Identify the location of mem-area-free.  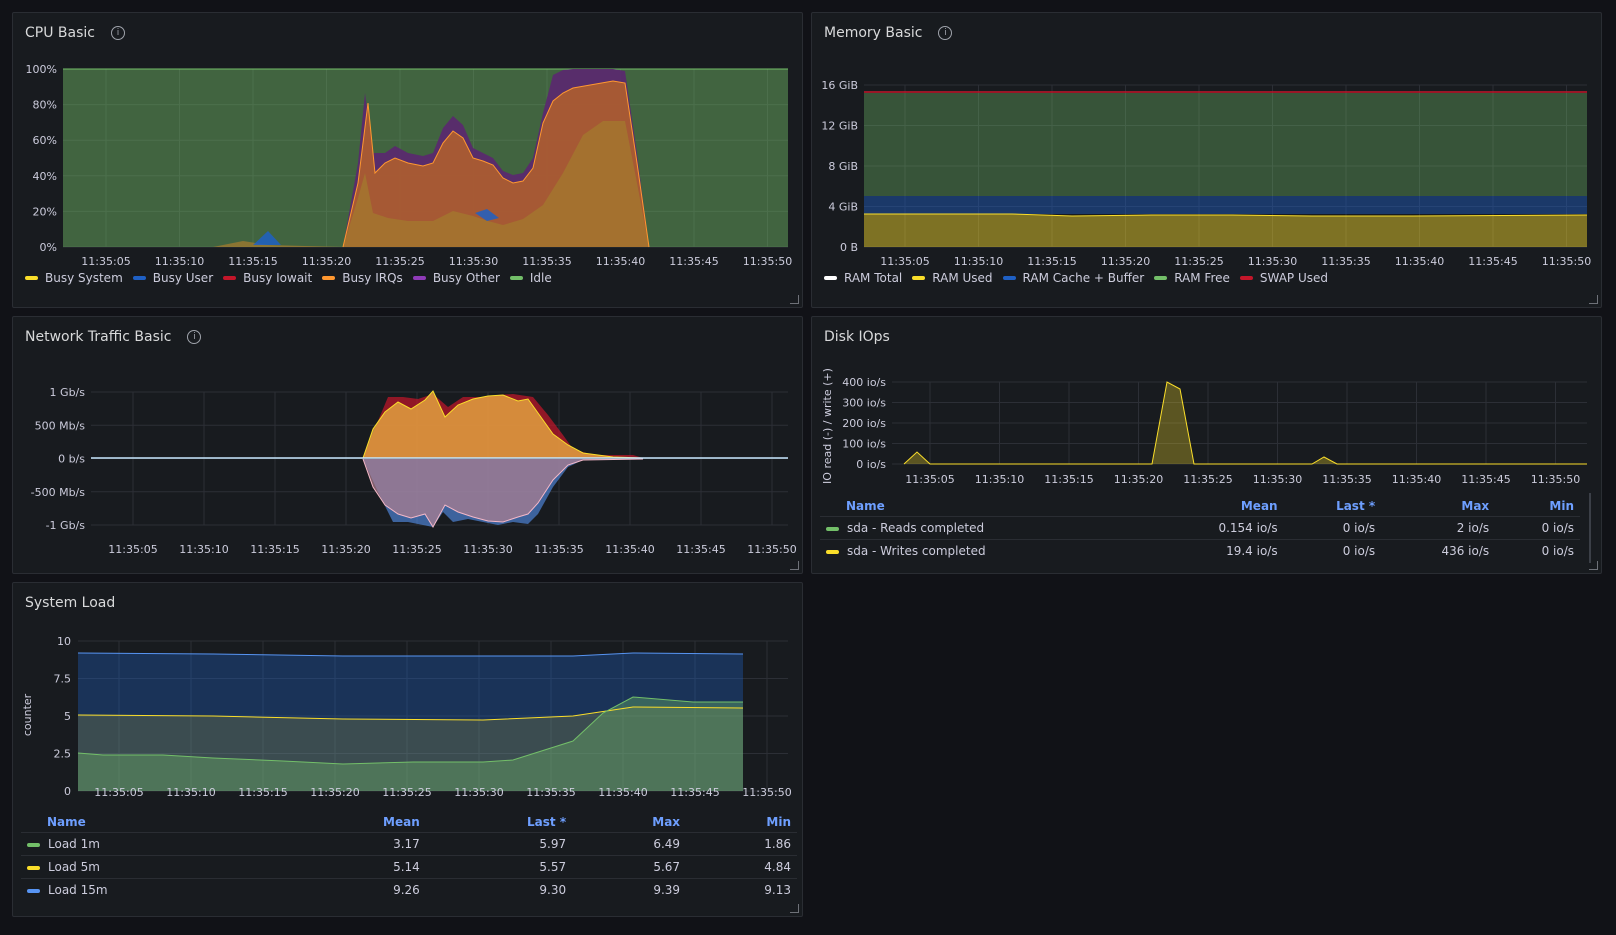
(1225, 144).